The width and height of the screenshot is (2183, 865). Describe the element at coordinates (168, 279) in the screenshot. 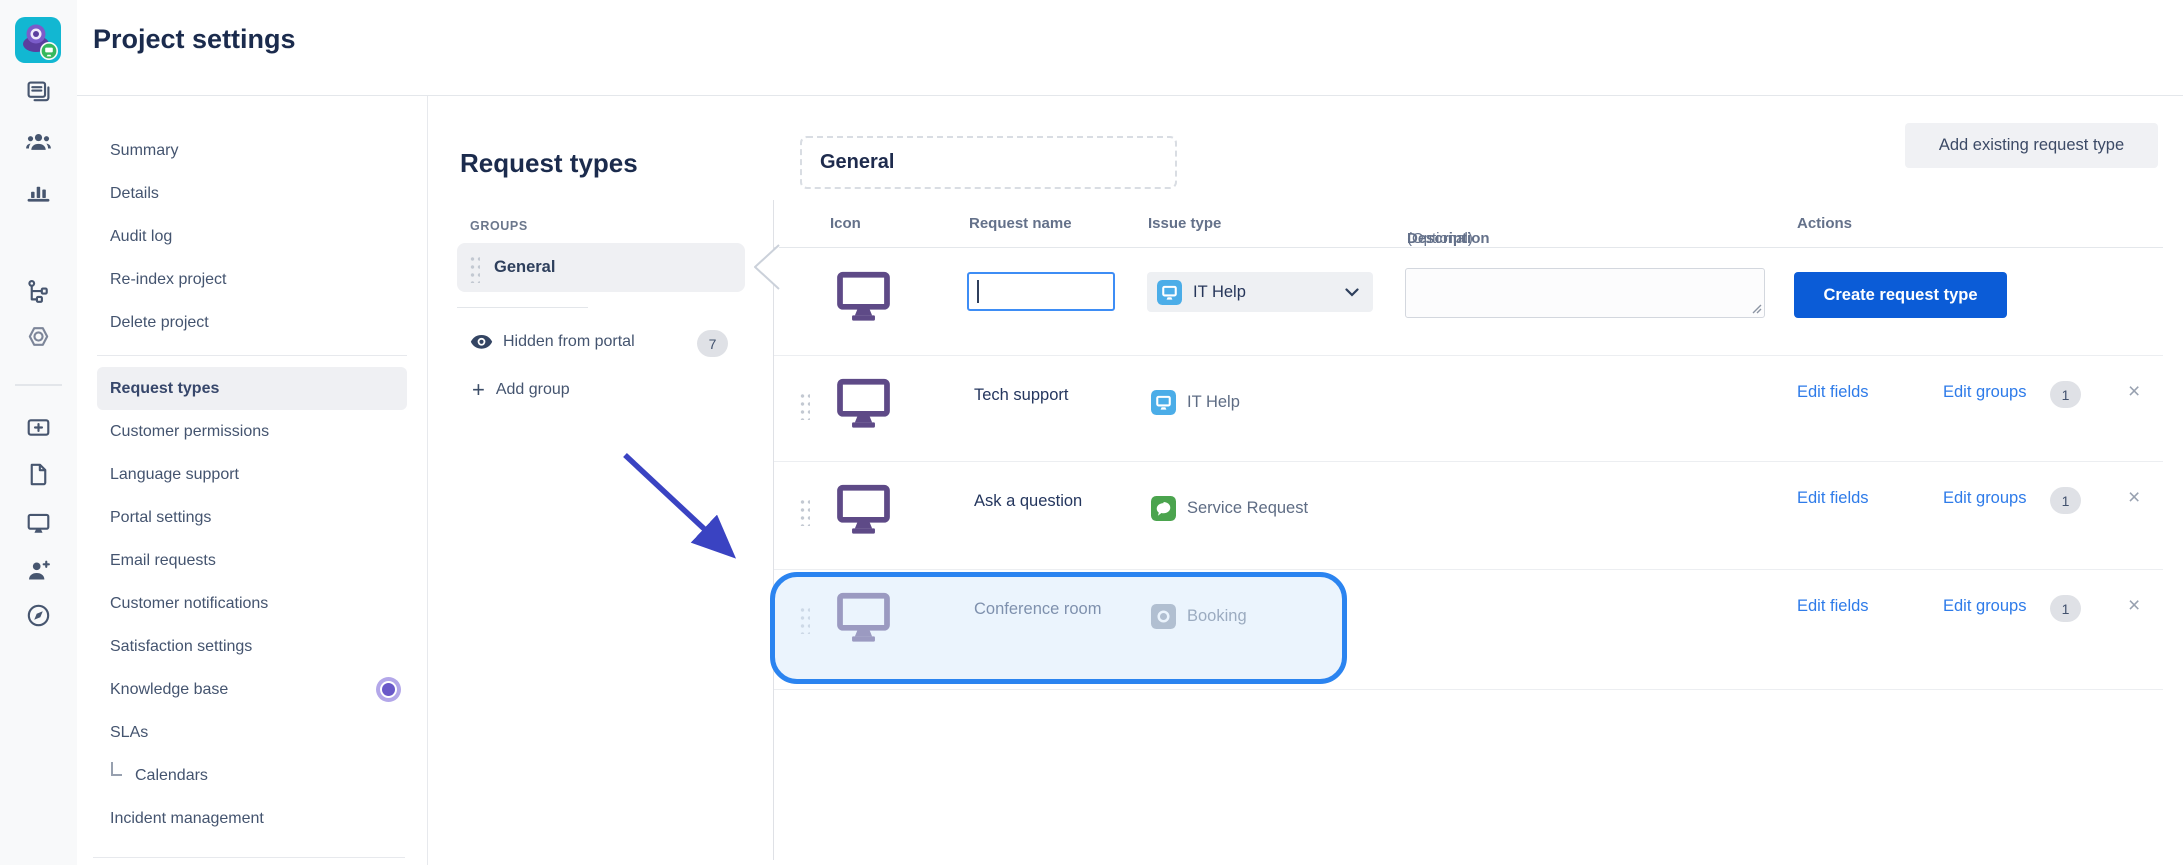

I see `sidebar-item-reindex-project: Re-index project` at that location.